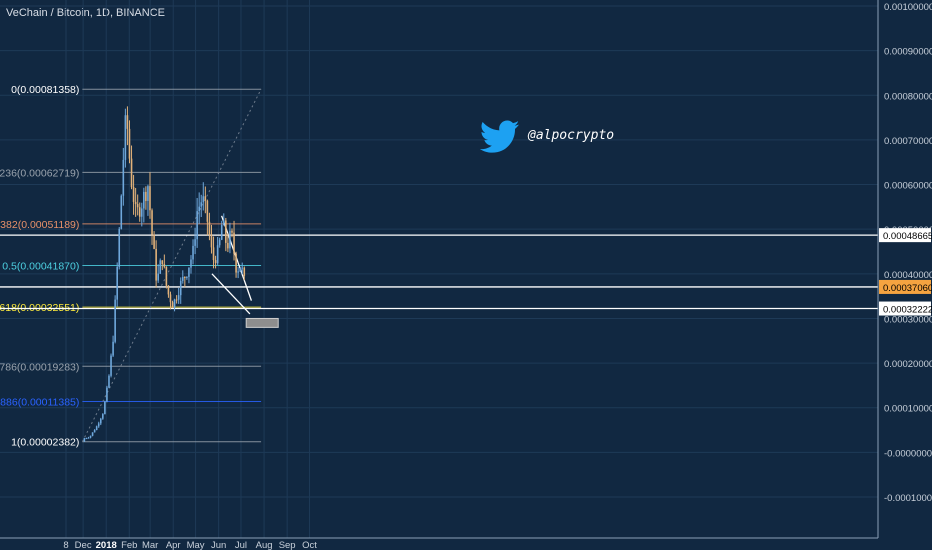 The height and width of the screenshot is (550, 932). What do you see at coordinates (499, 139) in the screenshot?
I see `twitter-bird-icon` at bounding box center [499, 139].